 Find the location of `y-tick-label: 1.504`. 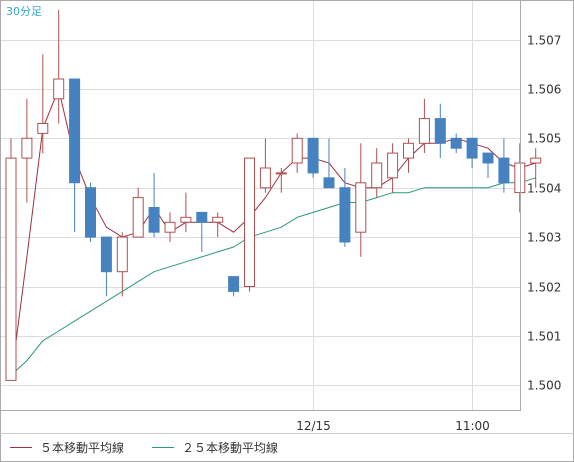

y-tick-label: 1.504 is located at coordinates (544, 189).